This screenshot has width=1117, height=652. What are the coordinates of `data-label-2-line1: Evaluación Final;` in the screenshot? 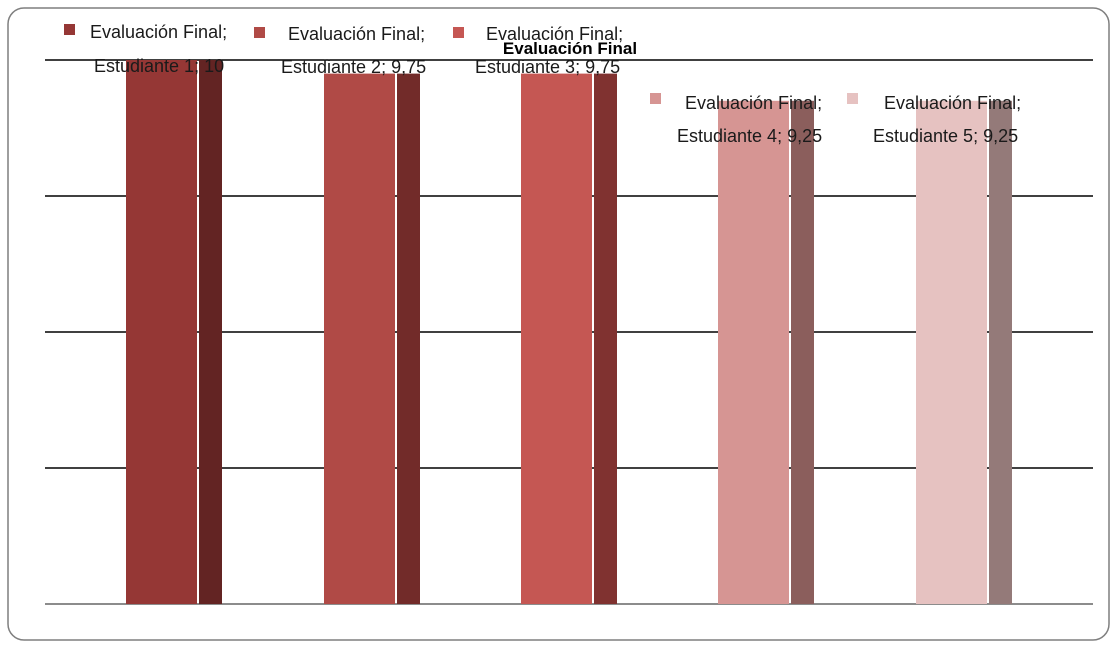 It's located at (356, 34).